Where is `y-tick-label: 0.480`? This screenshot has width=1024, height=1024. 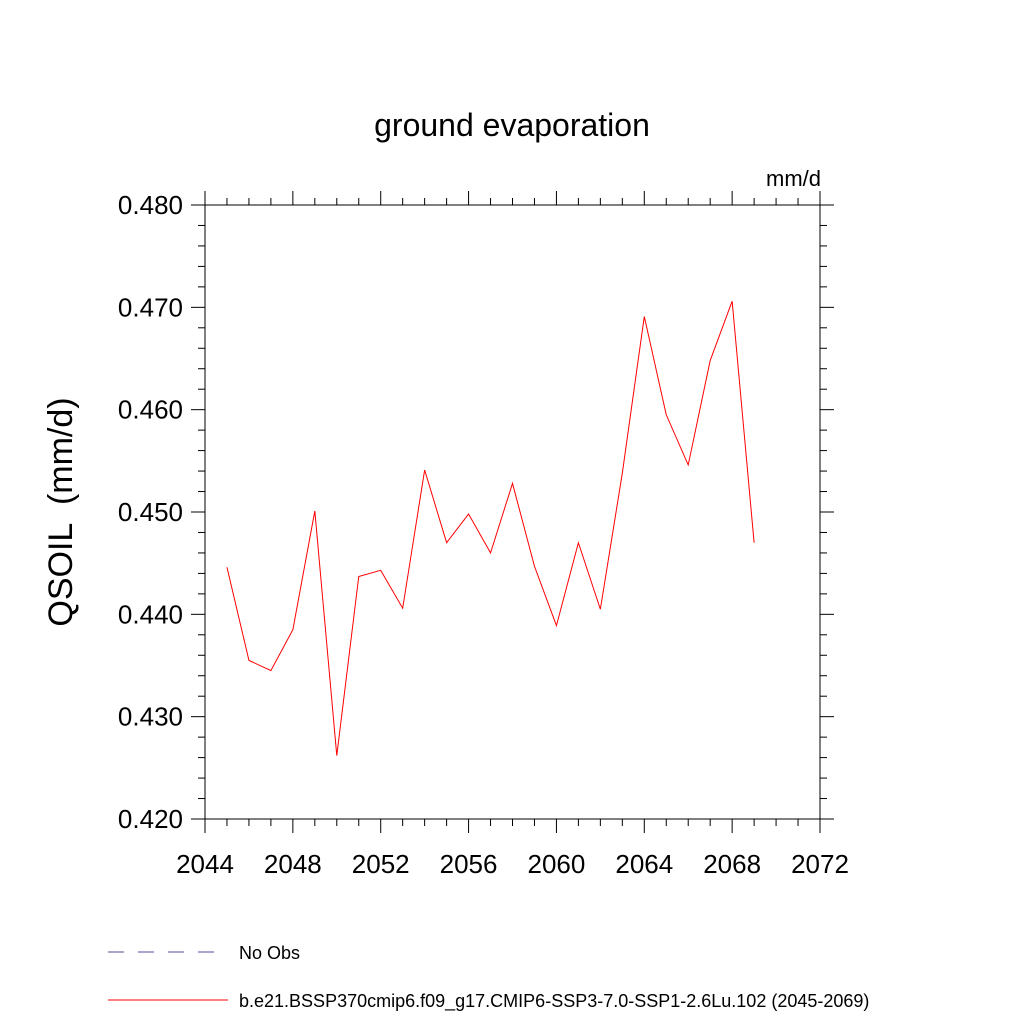 y-tick-label: 0.480 is located at coordinates (150, 205).